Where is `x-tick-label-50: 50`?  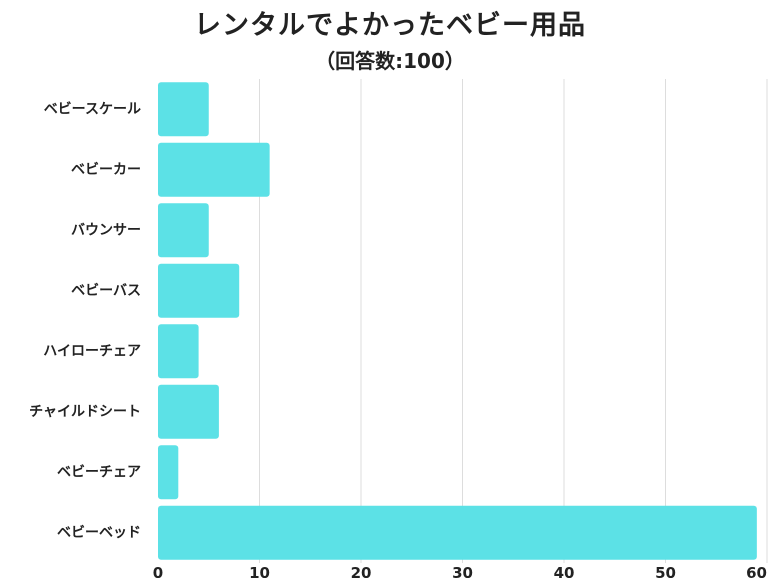
x-tick-label-50: 50 is located at coordinates (665, 573).